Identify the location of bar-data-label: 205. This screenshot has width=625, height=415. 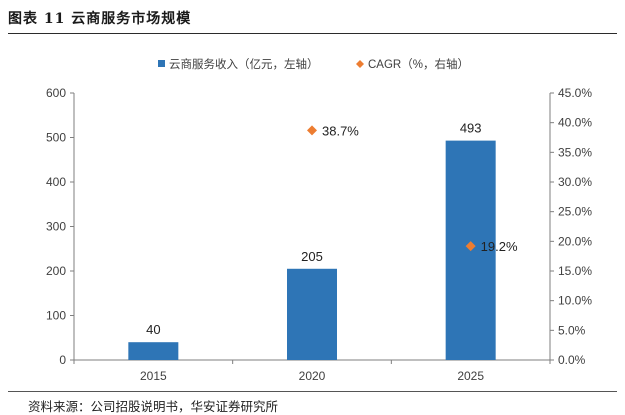
(312, 256).